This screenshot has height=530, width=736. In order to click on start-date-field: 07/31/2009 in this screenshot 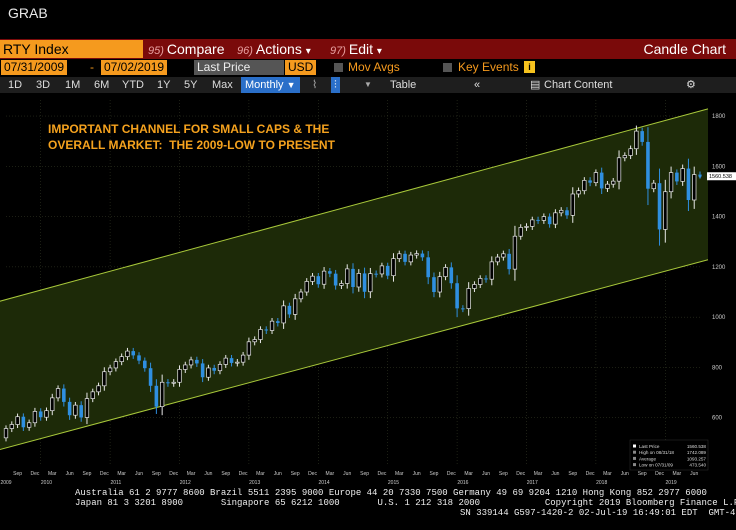, I will do `click(34, 67)`.